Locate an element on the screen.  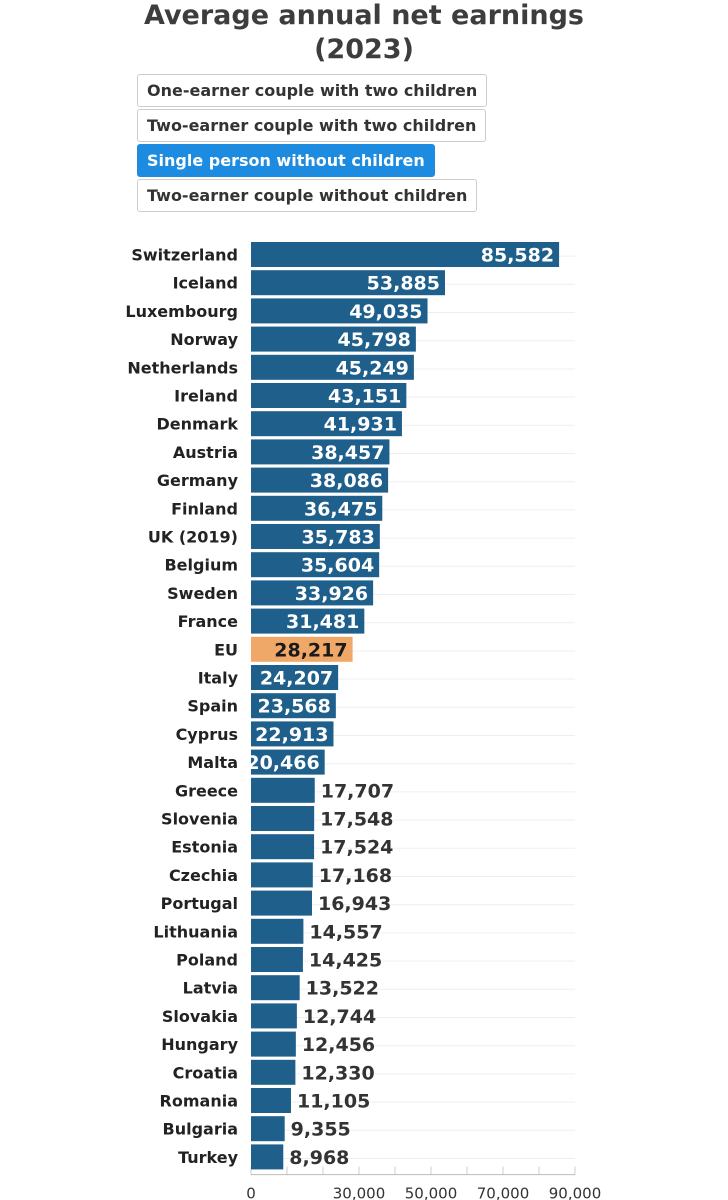
chart-title: Average annual net earnings is located at coordinates (364, 15).